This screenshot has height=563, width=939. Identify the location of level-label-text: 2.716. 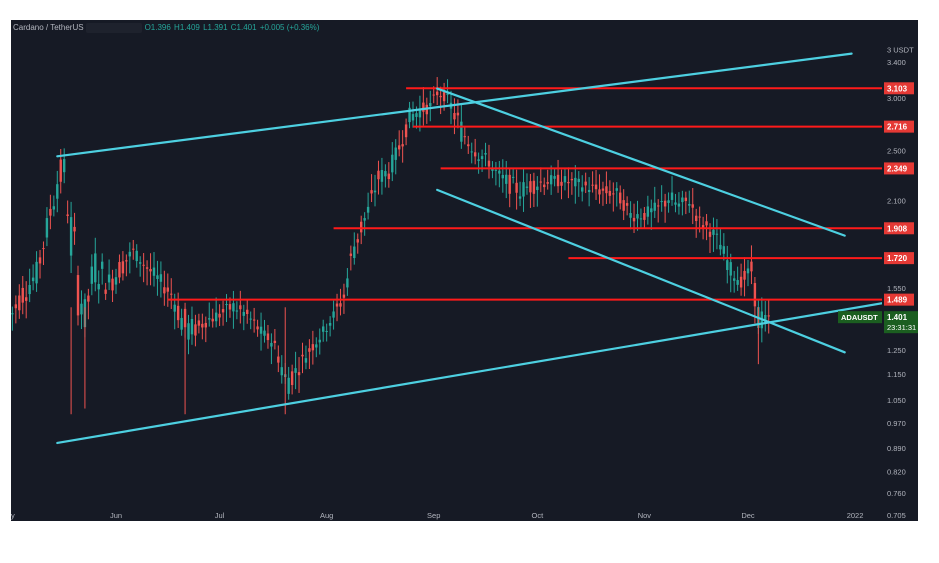
(897, 127).